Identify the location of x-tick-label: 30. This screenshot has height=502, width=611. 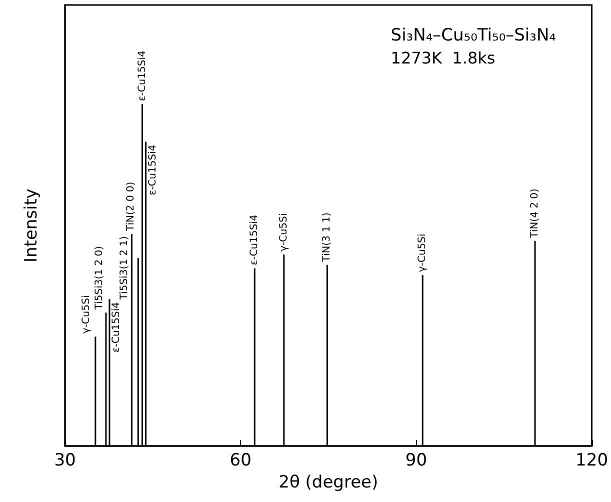
(65, 460).